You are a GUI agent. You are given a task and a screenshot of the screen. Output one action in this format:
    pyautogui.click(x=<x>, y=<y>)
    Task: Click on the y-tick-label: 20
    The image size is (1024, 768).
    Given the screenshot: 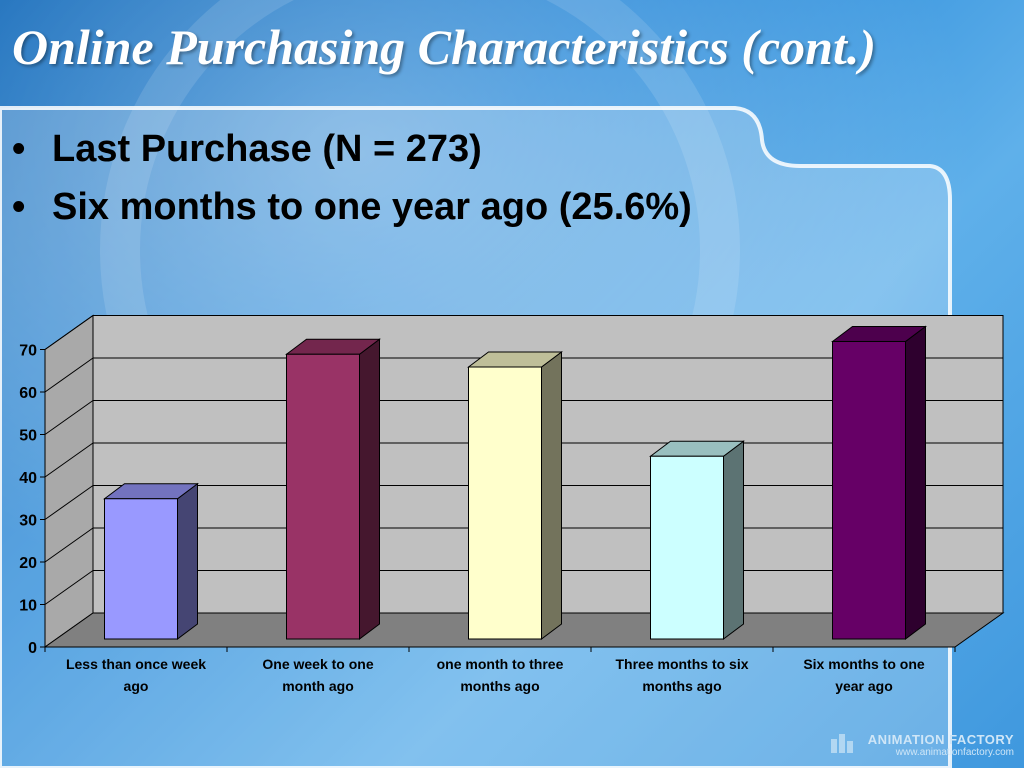 What is the action you would take?
    pyautogui.click(x=28, y=563)
    